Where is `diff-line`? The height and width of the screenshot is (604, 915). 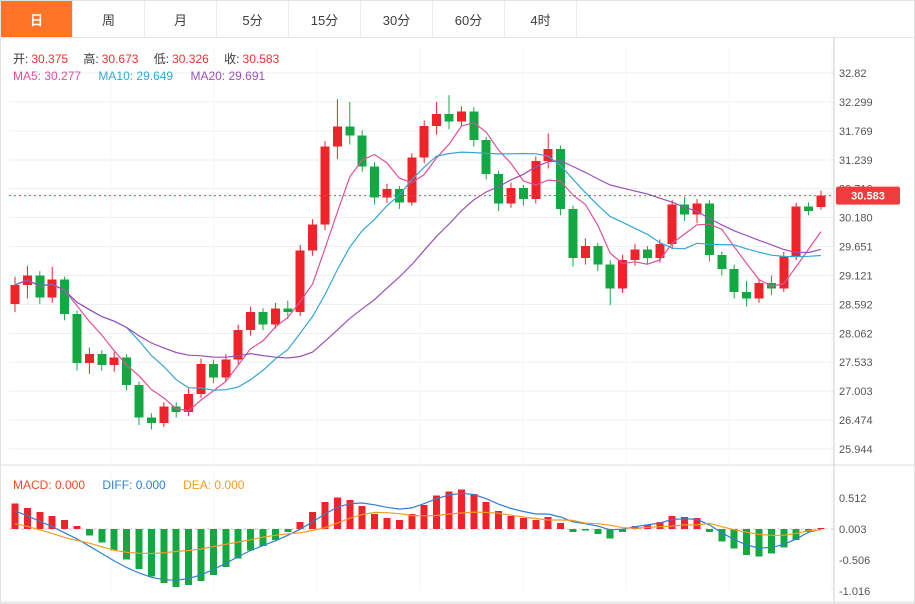 diff-line is located at coordinates (418, 536).